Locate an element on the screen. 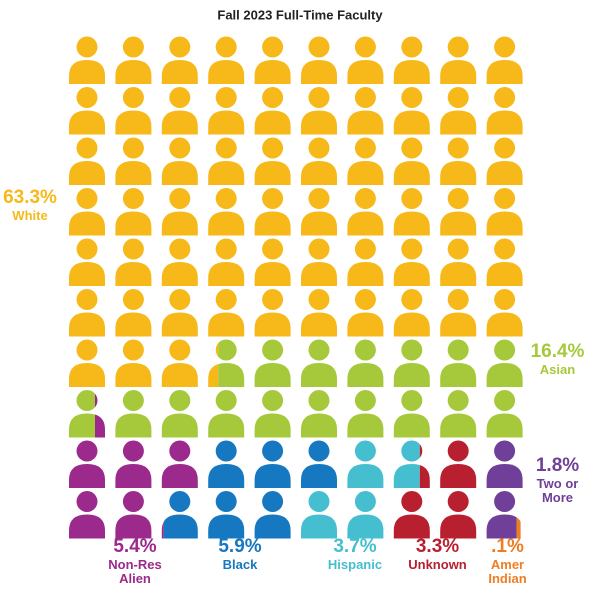  category-label: 16.4% Asian is located at coordinates (557, 359).